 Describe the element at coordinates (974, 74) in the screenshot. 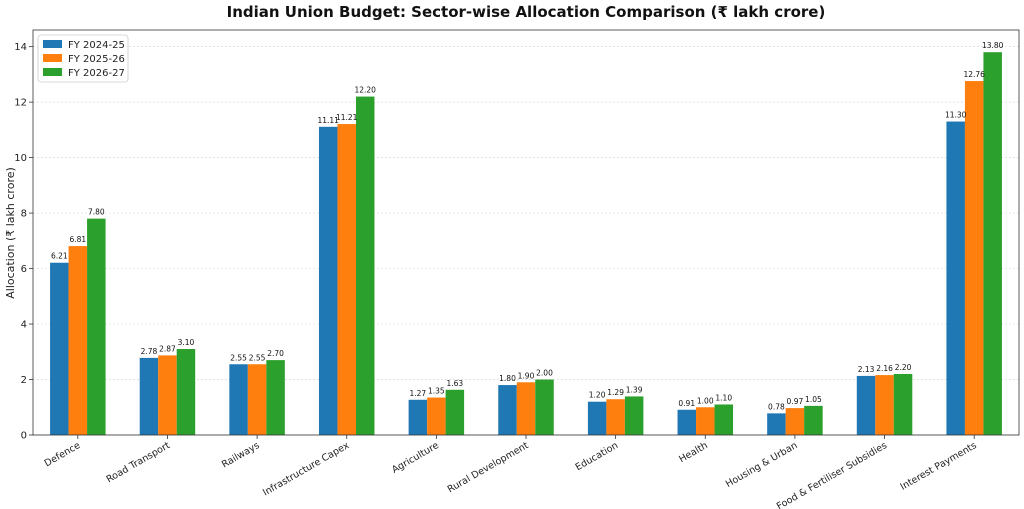

I see `bar-value-label: 12.76` at that location.